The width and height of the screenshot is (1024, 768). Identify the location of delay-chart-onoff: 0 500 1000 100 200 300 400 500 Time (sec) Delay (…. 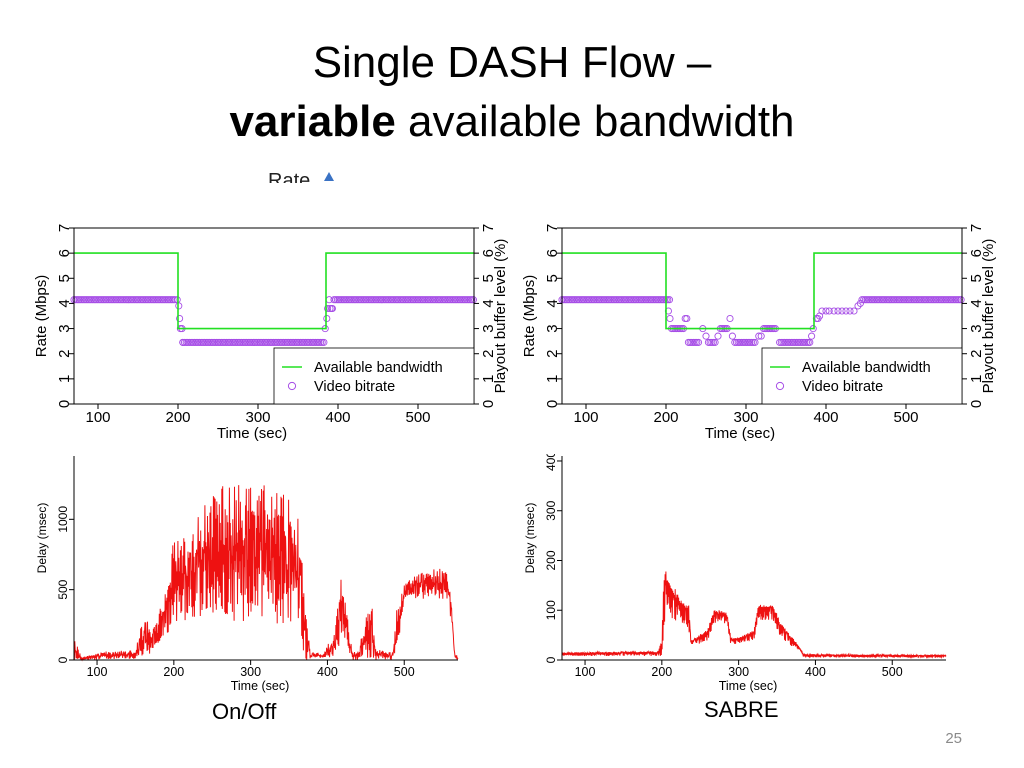
(247, 574).